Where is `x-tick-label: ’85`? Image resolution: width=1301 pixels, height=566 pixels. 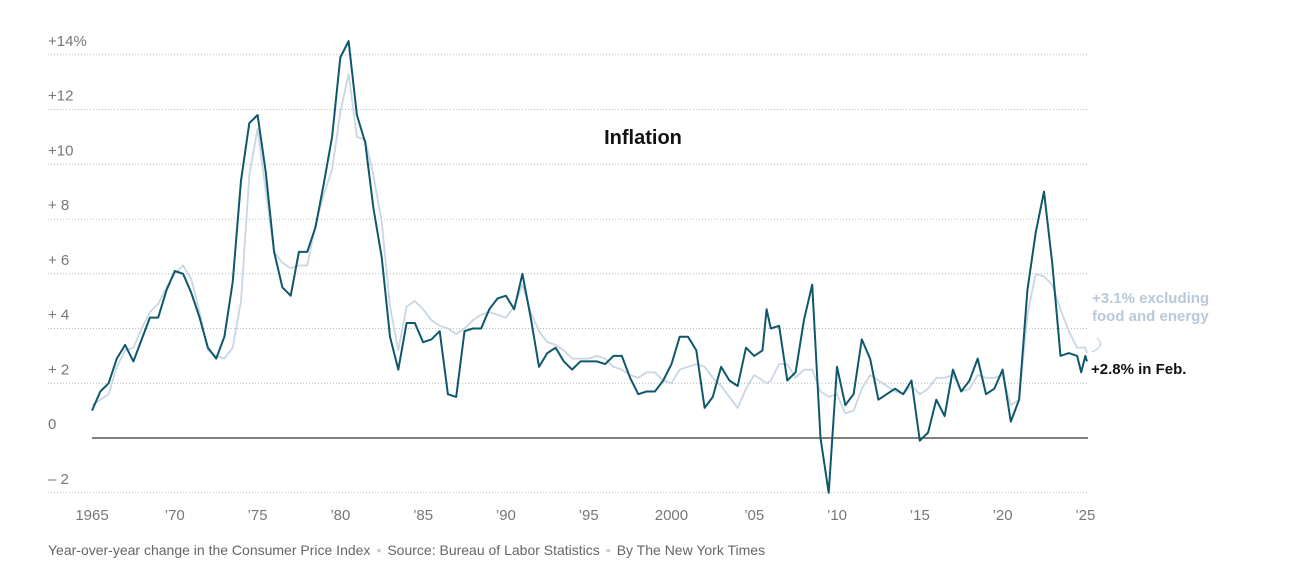
x-tick-label: ’85 is located at coordinates (423, 515).